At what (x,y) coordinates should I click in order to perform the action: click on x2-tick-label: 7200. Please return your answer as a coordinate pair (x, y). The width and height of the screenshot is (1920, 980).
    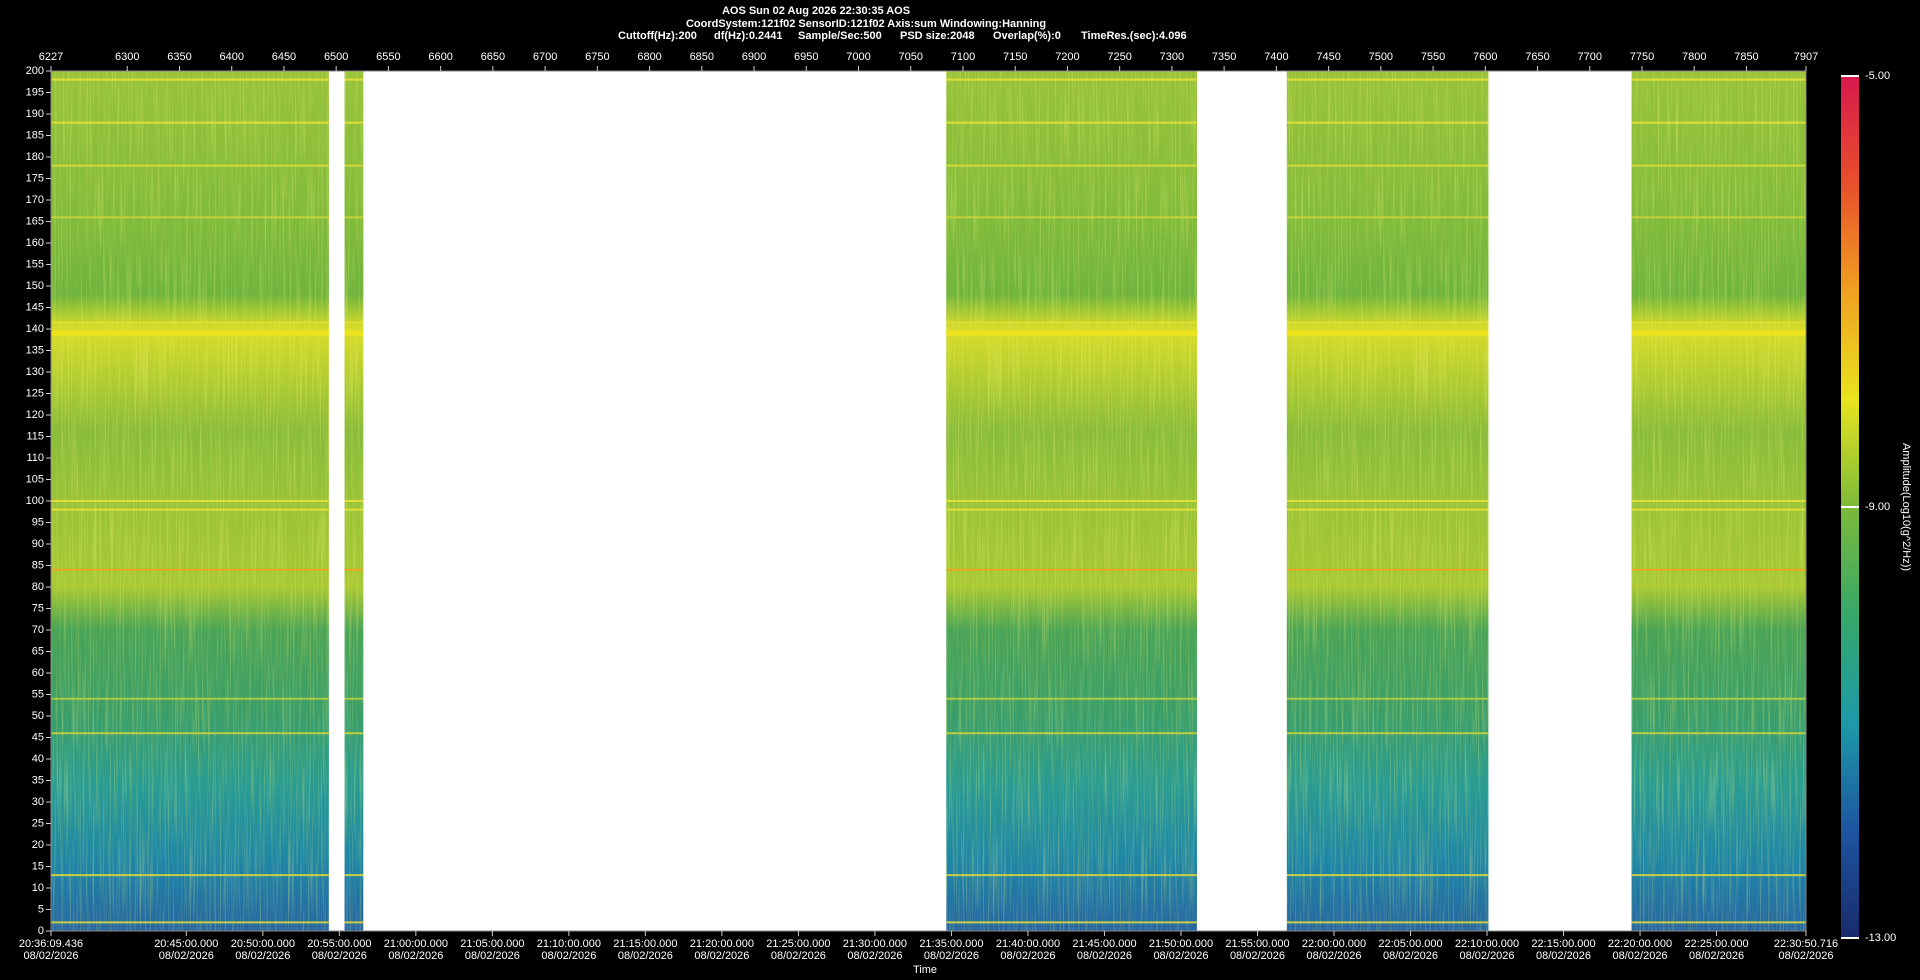
    Looking at the image, I should click on (1067, 57).